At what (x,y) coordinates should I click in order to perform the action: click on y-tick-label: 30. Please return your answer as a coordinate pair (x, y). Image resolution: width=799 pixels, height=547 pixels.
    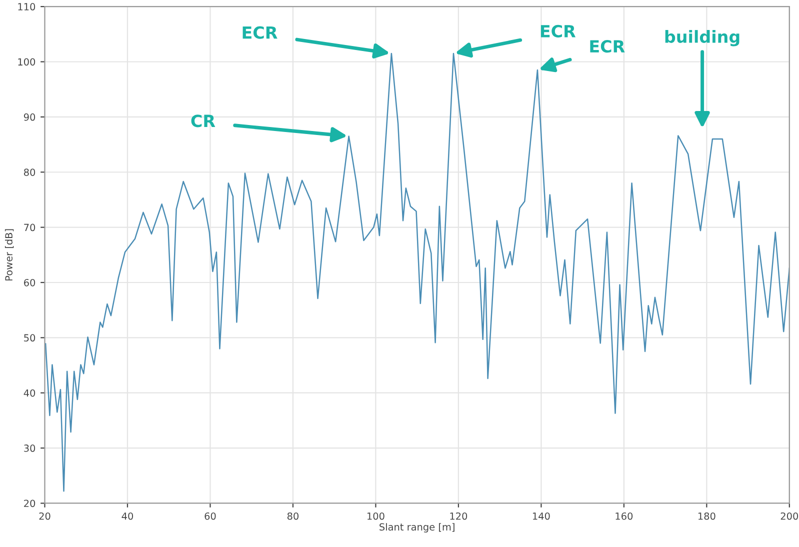
    Looking at the image, I should click on (30, 448).